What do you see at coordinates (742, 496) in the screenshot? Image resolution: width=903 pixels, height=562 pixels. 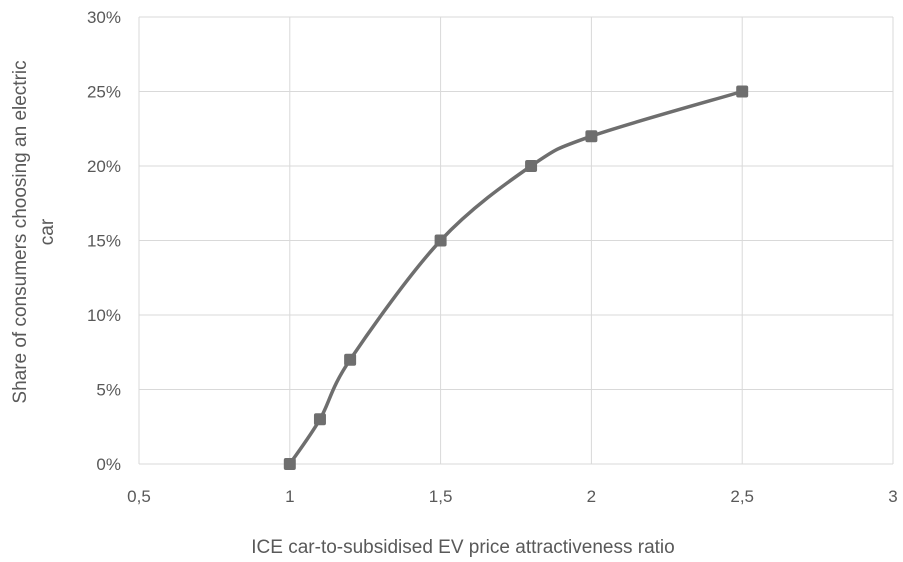 I see `x-tick-label: 2,5` at bounding box center [742, 496].